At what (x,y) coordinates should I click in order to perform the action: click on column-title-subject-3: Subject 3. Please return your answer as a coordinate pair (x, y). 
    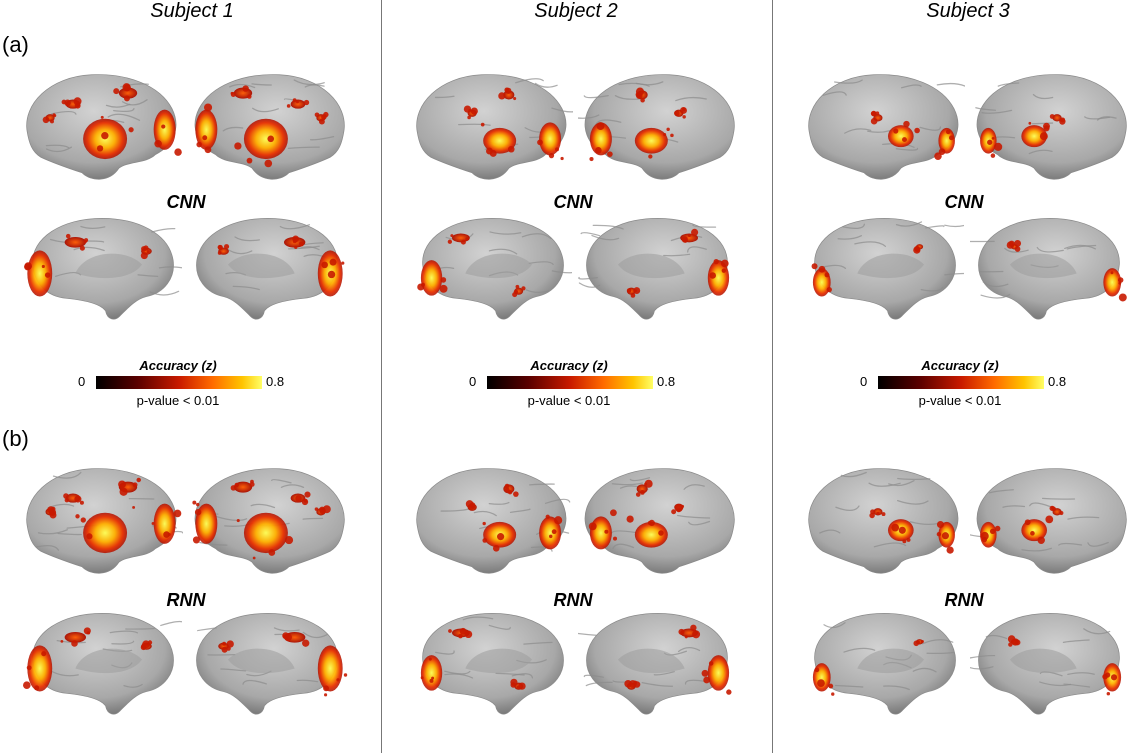
    Looking at the image, I should click on (968, 11).